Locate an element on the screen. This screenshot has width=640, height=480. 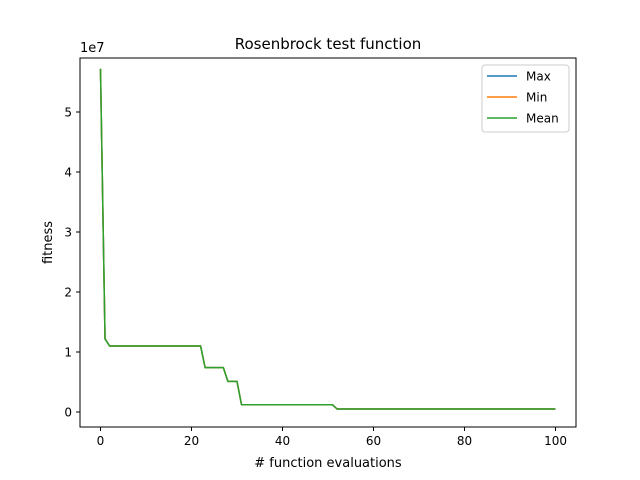
y-tick-label: 0 is located at coordinates (68, 413).